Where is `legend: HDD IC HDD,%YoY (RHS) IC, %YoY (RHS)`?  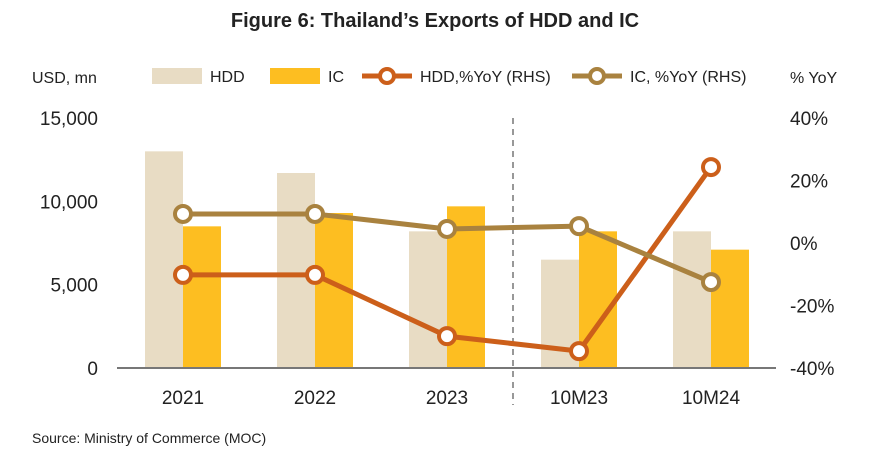 legend: HDD IC HDD,%YoY (RHS) IC, %YoY (RHS) is located at coordinates (449, 76).